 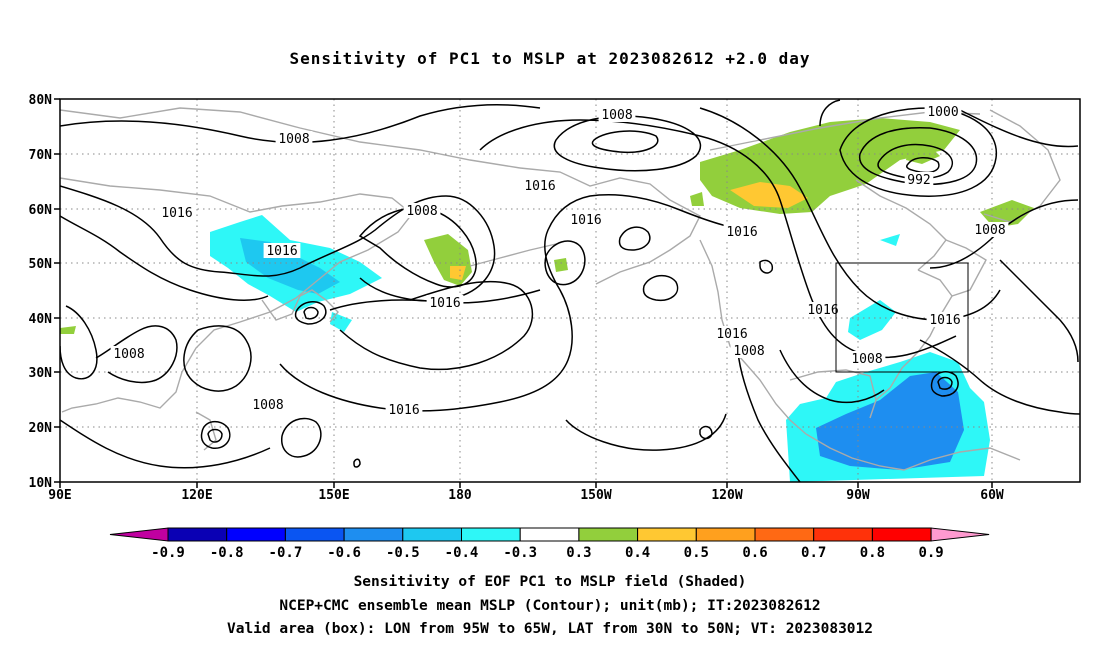 What do you see at coordinates (872, 553) in the screenshot?
I see `colorbar-label: 0.8` at bounding box center [872, 553].